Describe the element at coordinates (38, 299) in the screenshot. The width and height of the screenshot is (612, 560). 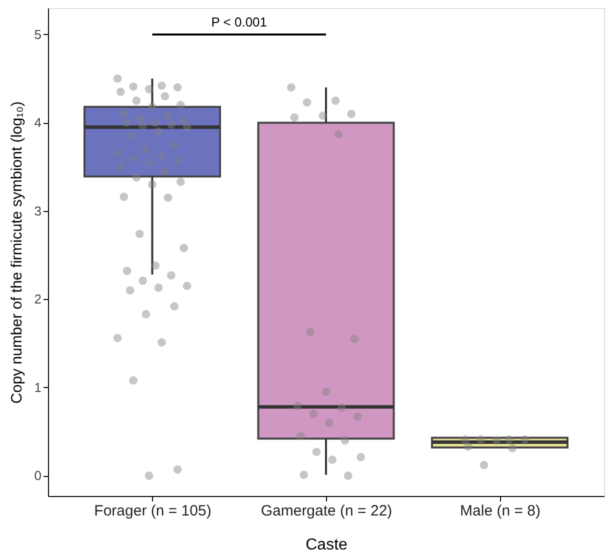
I see `y-tick-label: 2` at that location.